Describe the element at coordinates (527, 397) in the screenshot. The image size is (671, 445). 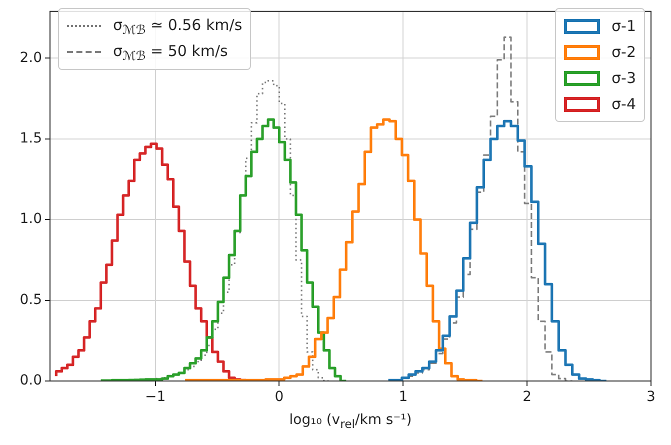
I see `x-tick-label: 2` at that location.